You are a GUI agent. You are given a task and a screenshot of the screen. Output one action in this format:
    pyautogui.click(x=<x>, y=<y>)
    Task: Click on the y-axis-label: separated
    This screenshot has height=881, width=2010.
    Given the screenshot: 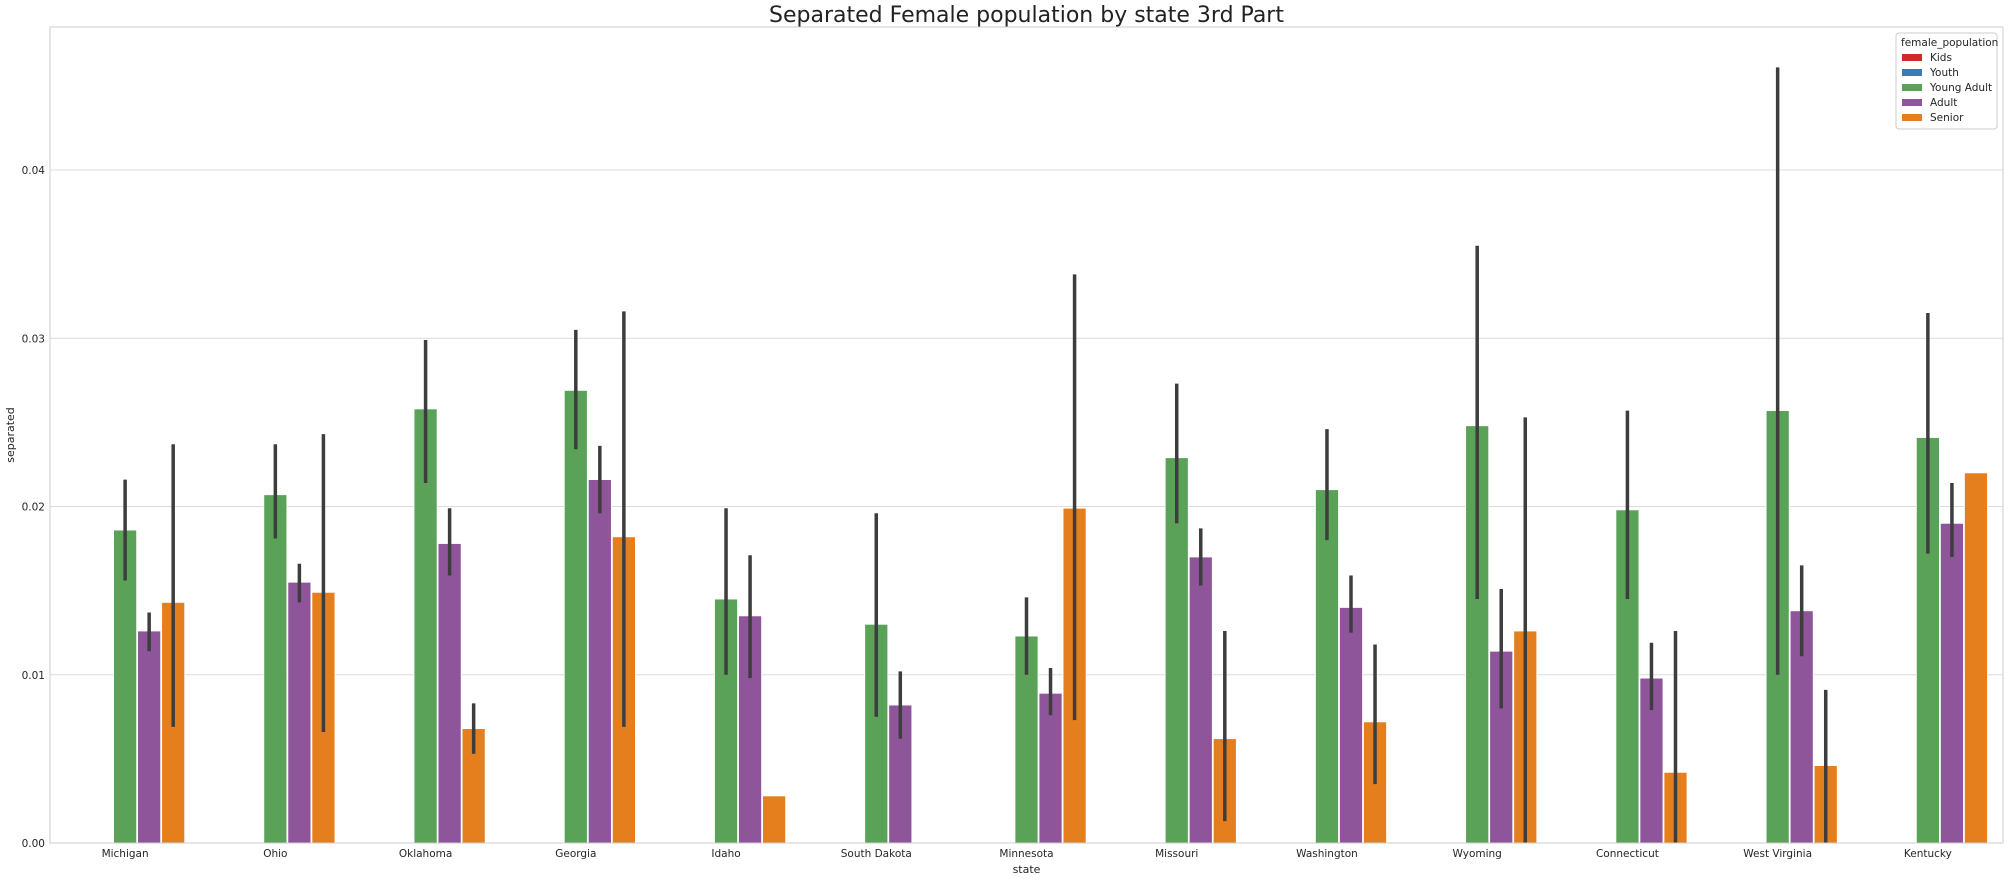 What is the action you would take?
    pyautogui.click(x=10, y=435)
    